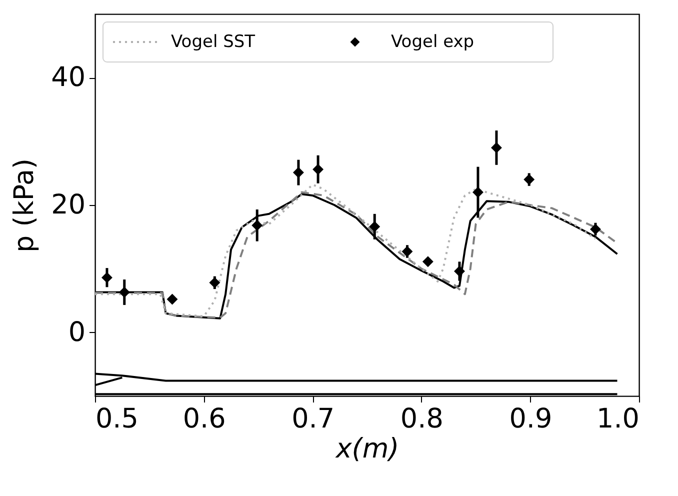 The height and width of the screenshot is (496, 678). I want to click on y-tick-label: 20, so click(68, 205).